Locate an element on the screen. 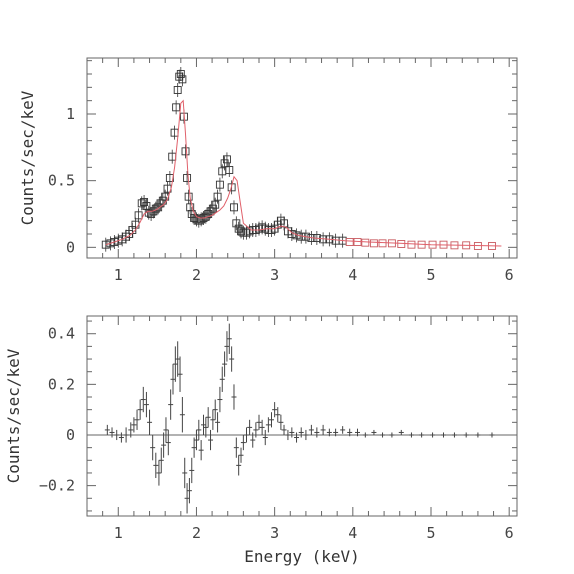 Image resolution: width=574 pixels, height=574 pixels. y-tick-label: 0.5 is located at coordinates (61, 181).